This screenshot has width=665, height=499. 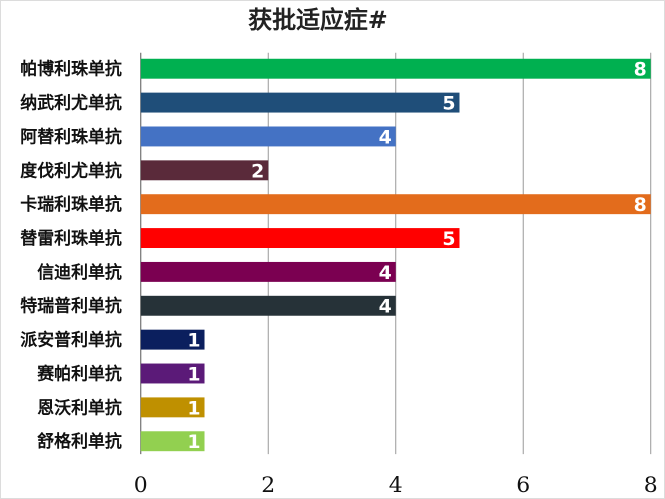 I want to click on x-tick-label: 6, so click(x=523, y=485).